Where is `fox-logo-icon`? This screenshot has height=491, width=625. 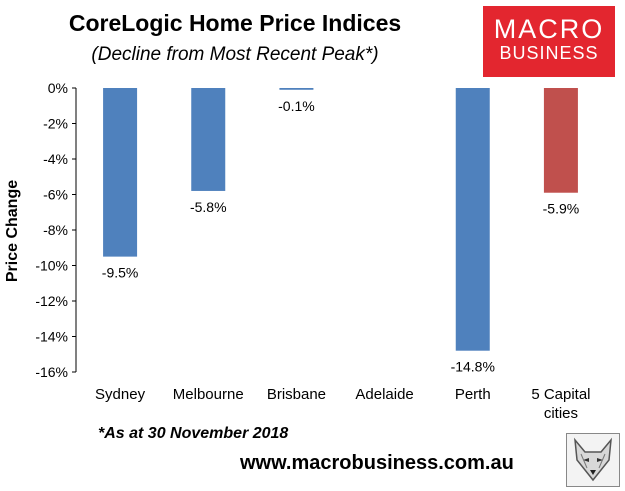 fox-logo-icon is located at coordinates (593, 460).